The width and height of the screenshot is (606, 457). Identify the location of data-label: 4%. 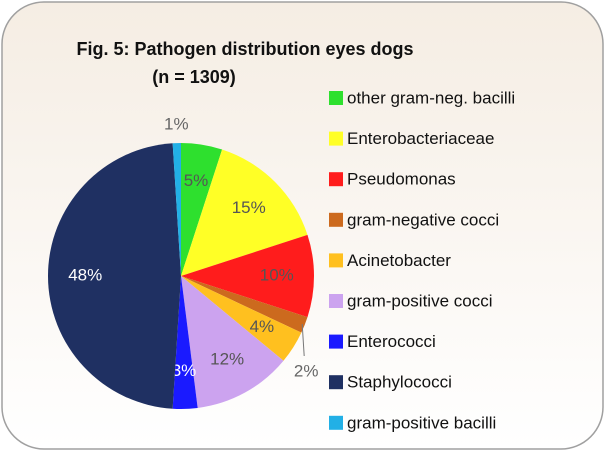
(262, 326).